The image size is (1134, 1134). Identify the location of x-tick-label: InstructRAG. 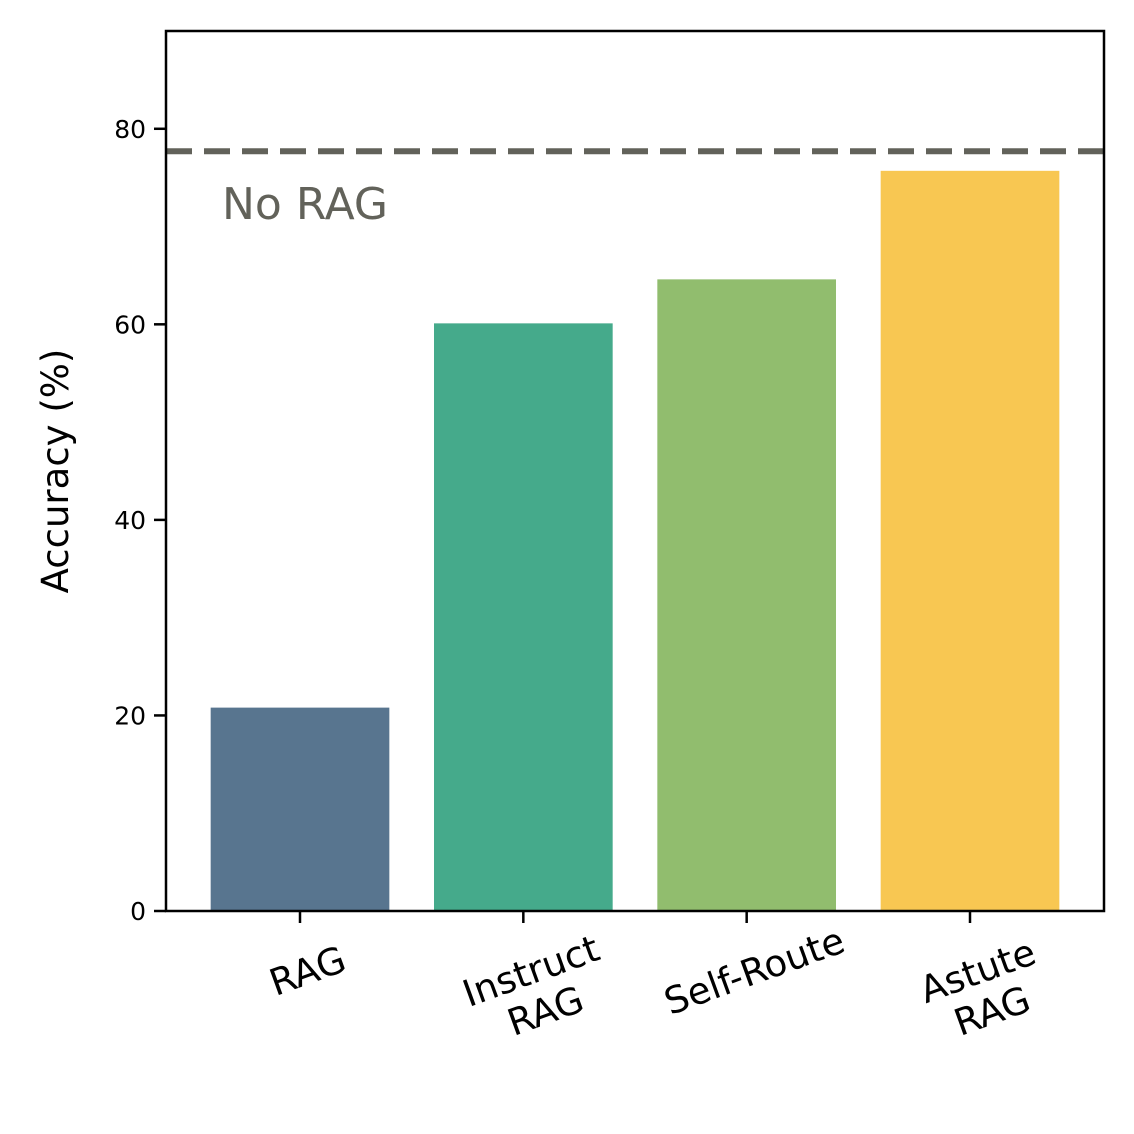
(538, 991).